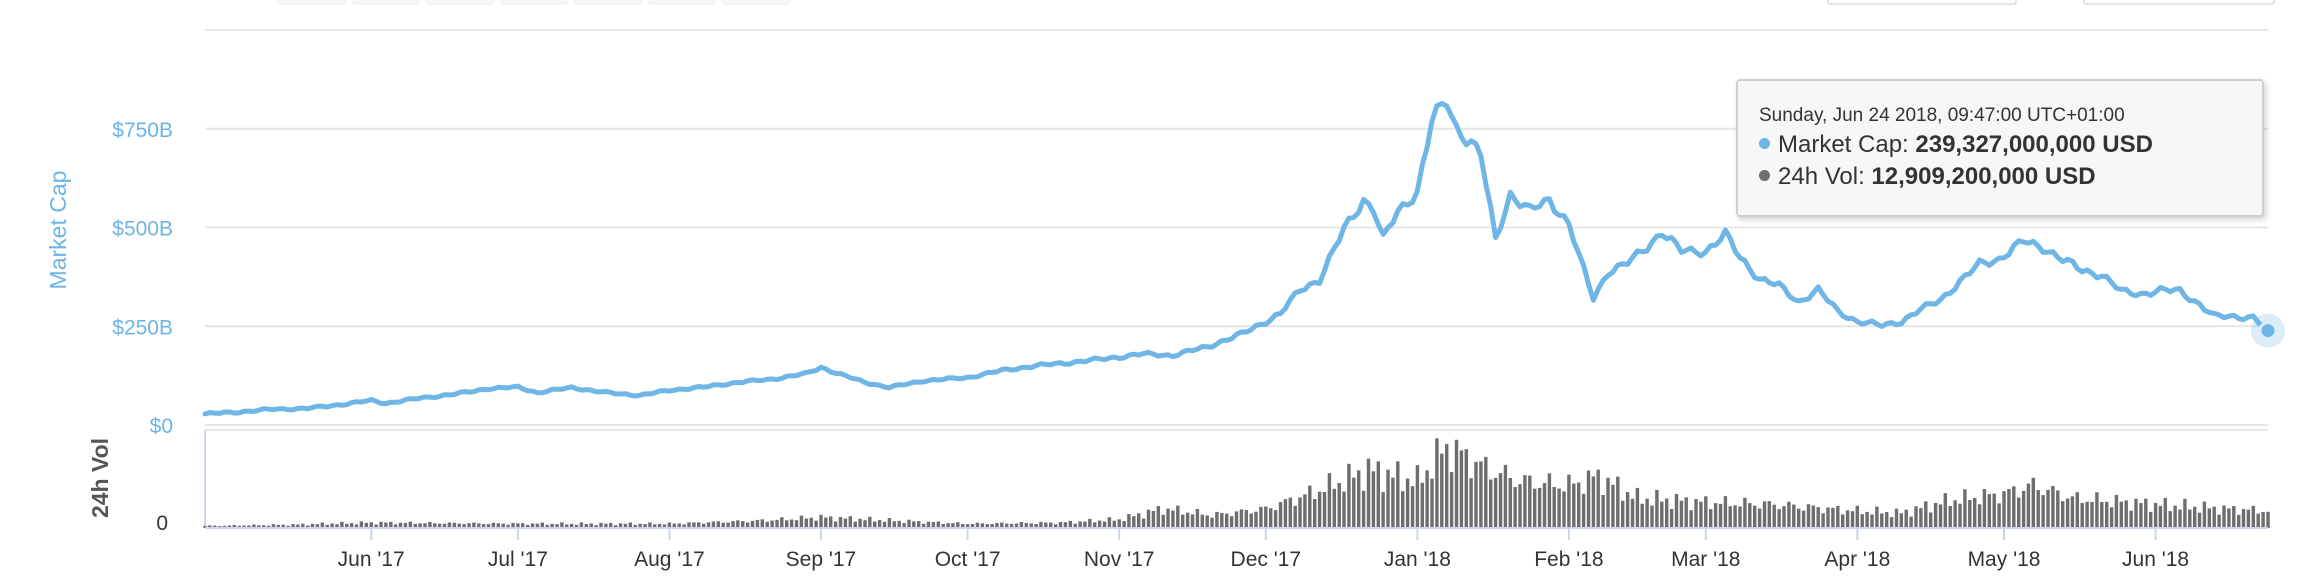  Describe the element at coordinates (142, 327) in the screenshot. I see `y-tick-label: $250B` at that location.